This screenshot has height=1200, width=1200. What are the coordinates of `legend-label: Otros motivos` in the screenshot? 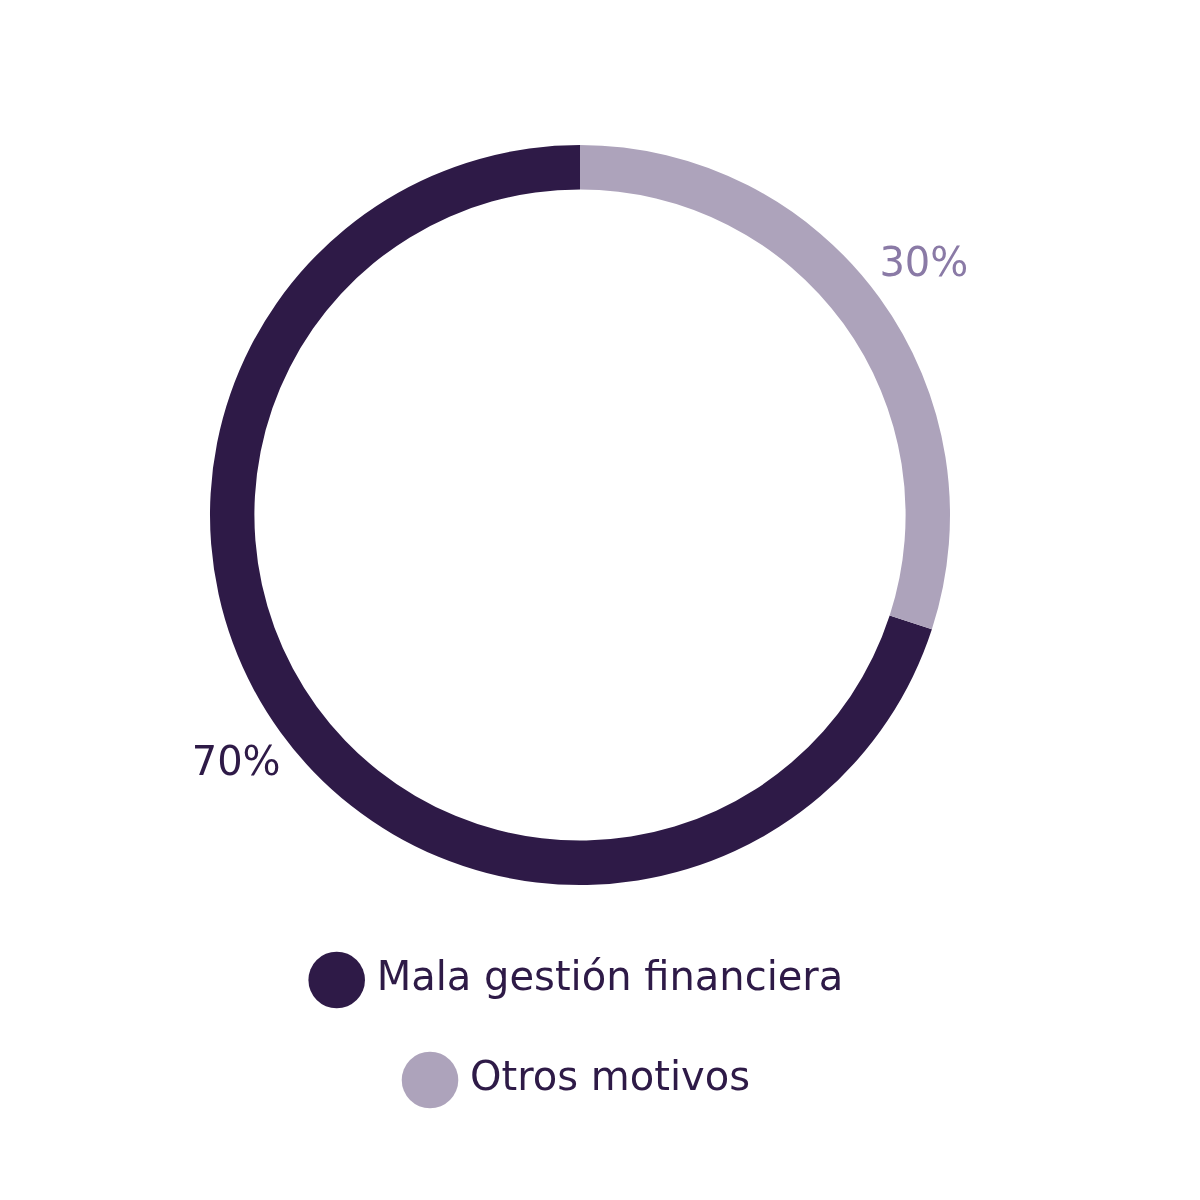 It's located at (610, 1076).